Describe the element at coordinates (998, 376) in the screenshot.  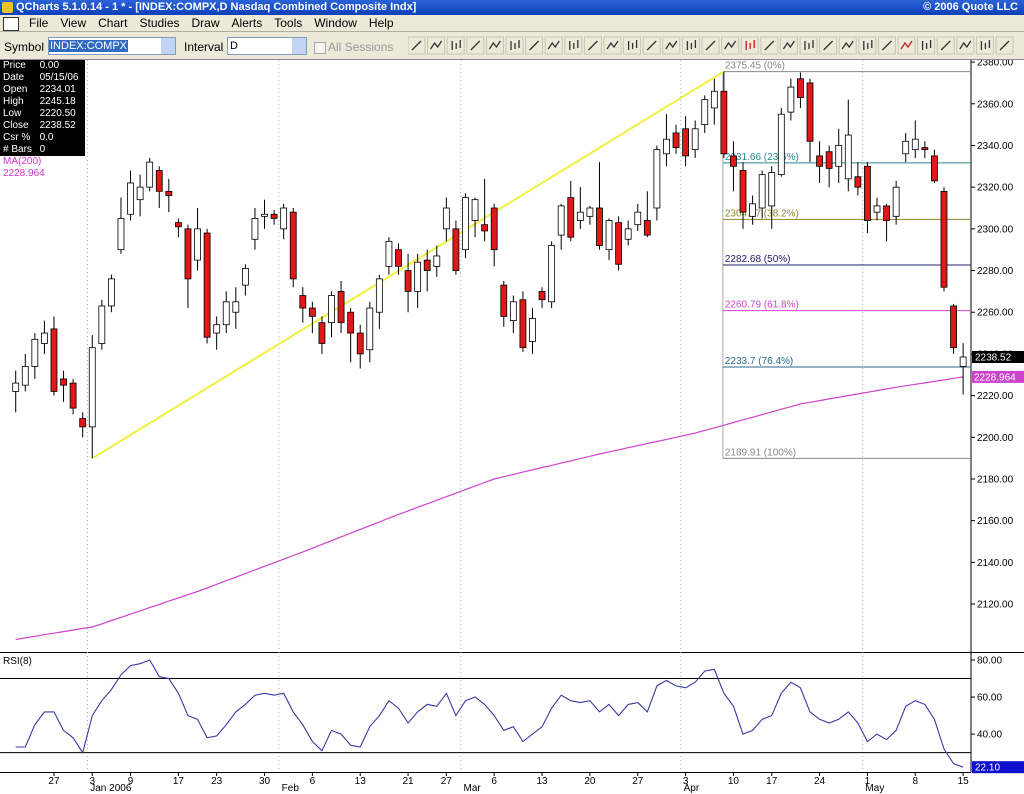
I see `ma-box` at that location.